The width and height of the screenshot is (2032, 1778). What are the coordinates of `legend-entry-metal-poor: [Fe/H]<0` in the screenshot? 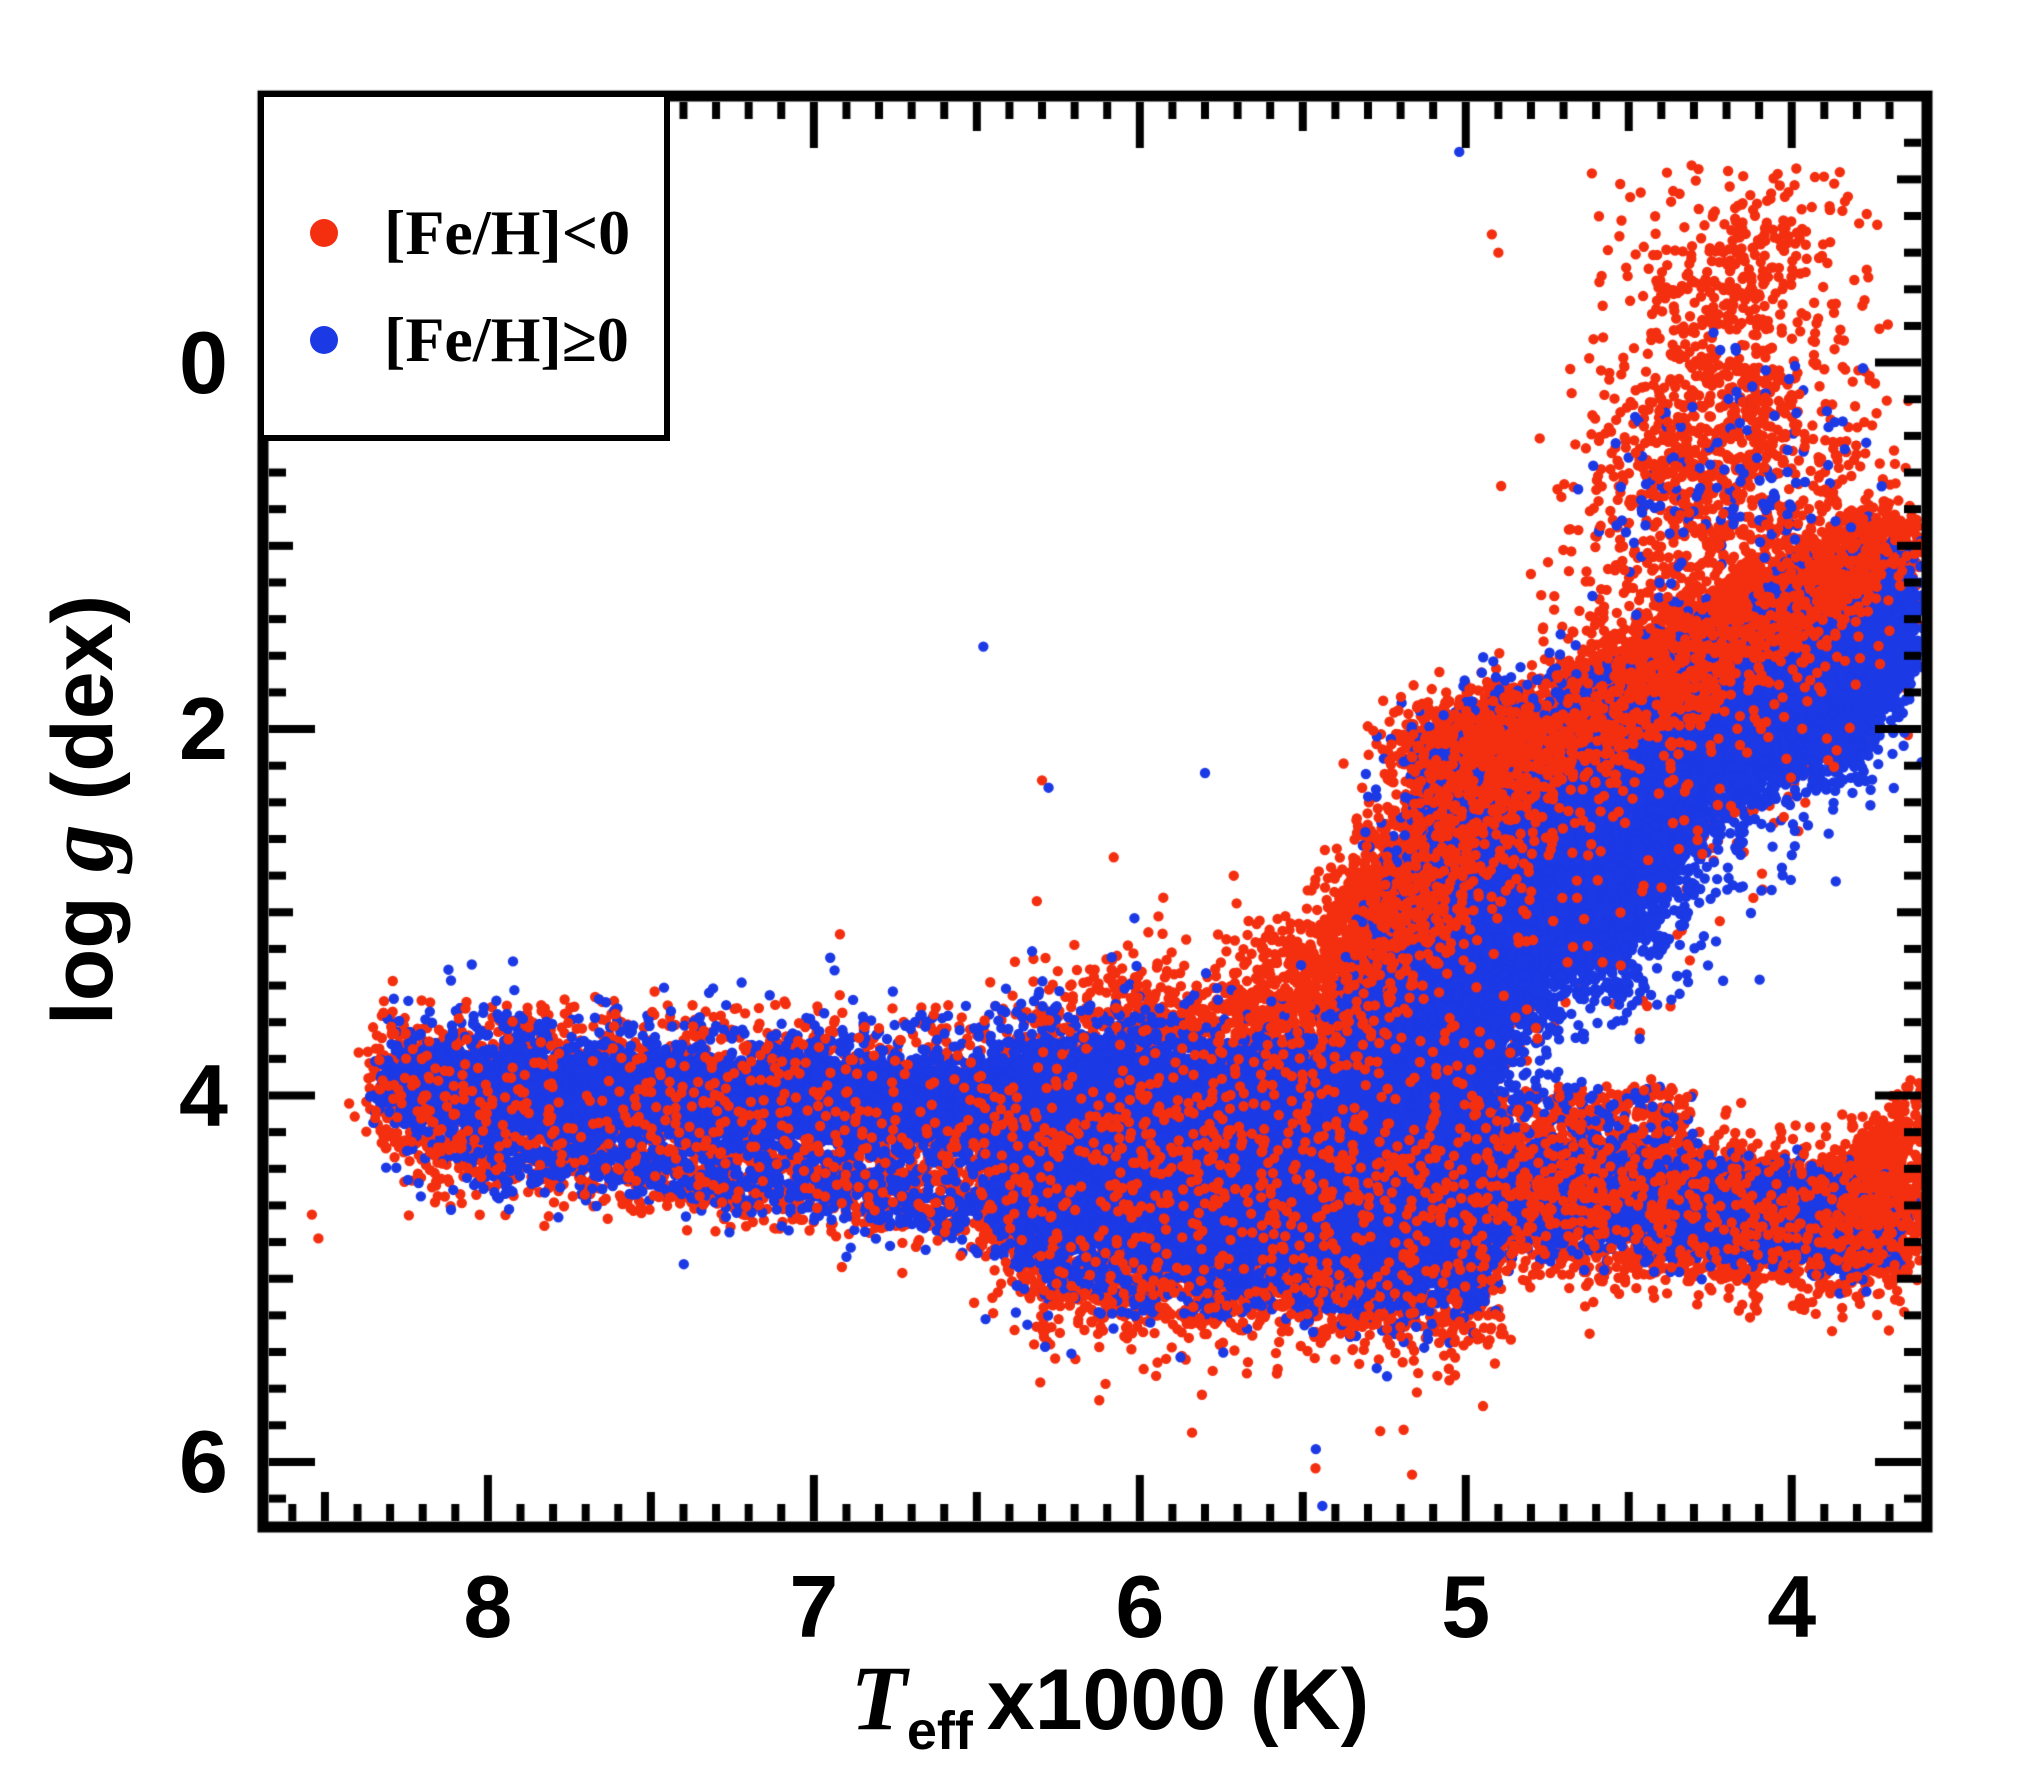 It's located at (470, 233).